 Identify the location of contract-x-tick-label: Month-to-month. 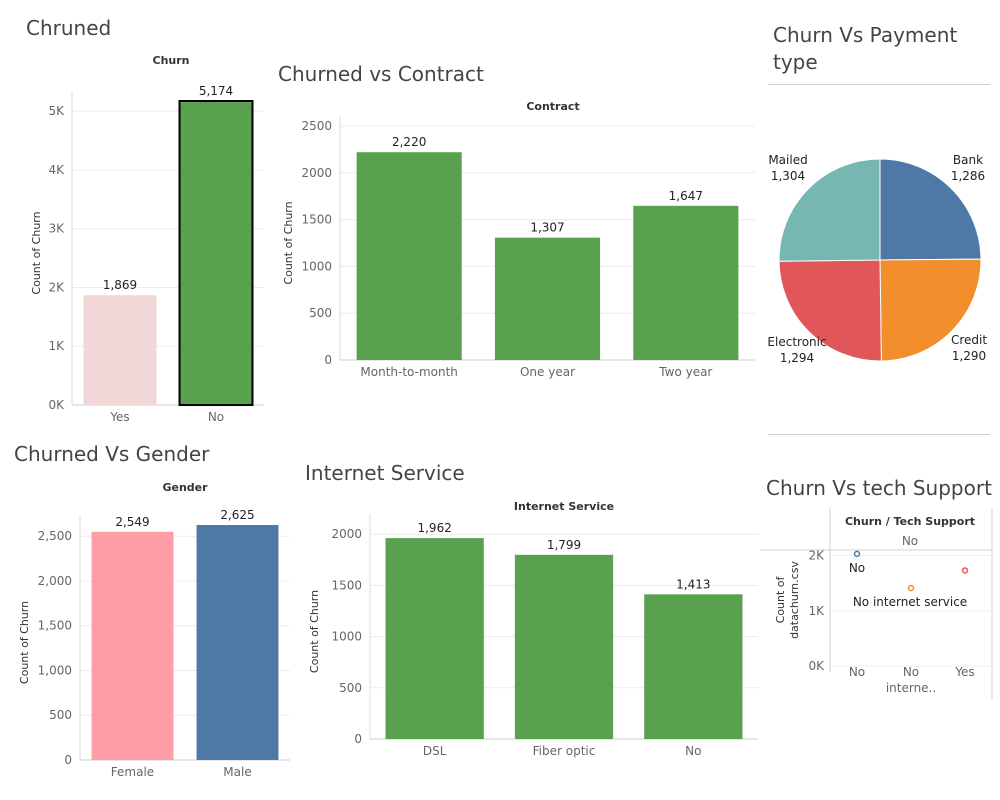
(409, 372).